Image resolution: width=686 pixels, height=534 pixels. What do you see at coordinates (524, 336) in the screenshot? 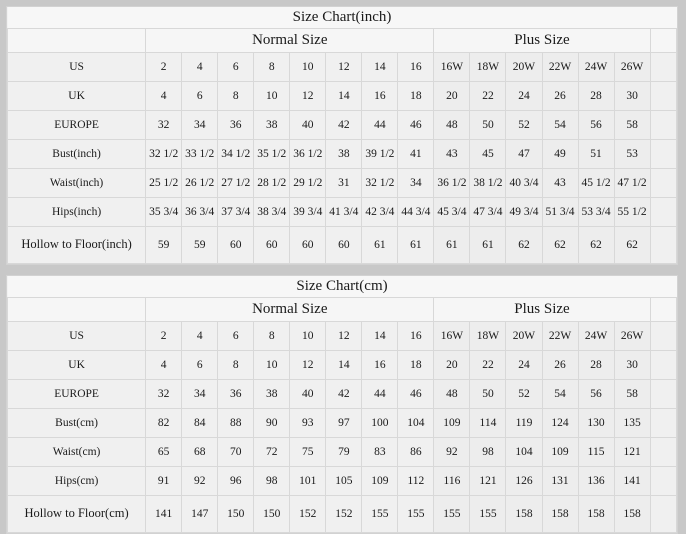
I see `cell-value: 20W` at bounding box center [524, 336].